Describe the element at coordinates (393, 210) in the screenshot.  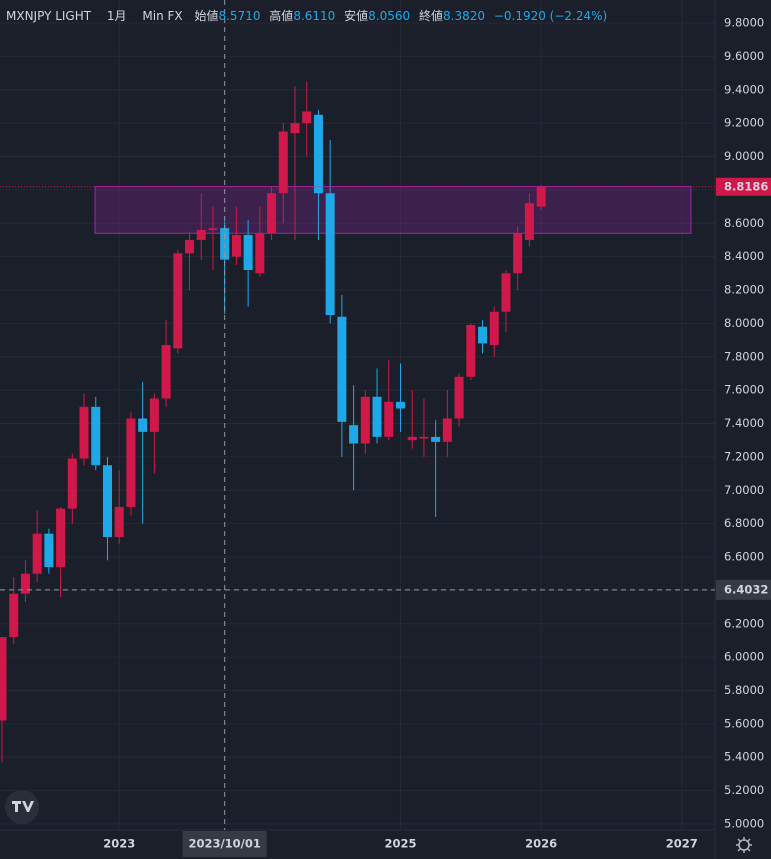
I see `zone-box` at that location.